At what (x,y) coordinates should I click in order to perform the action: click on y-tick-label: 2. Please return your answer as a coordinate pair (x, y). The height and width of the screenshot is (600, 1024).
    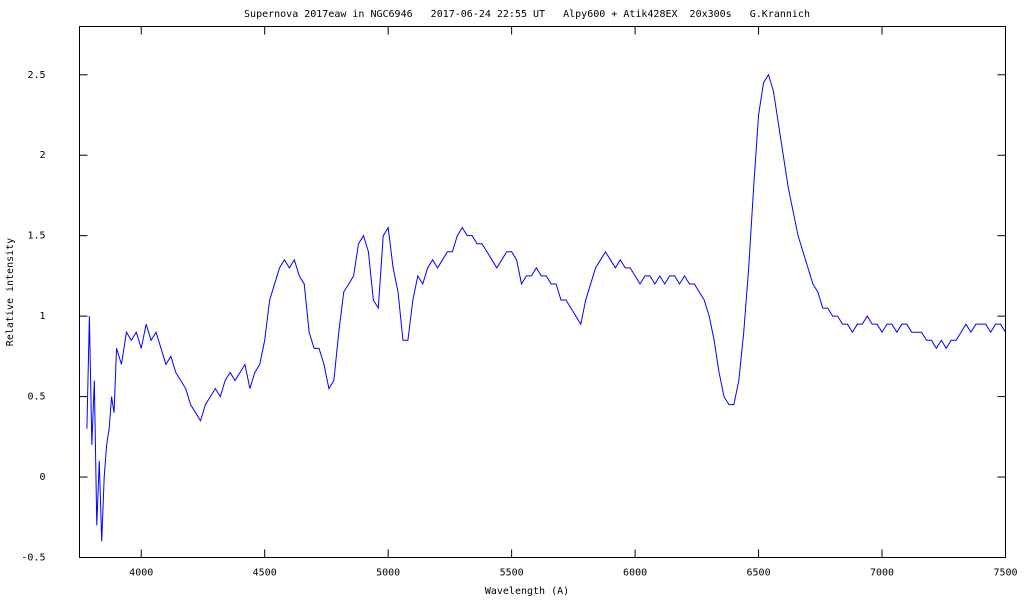
    Looking at the image, I should click on (42, 155).